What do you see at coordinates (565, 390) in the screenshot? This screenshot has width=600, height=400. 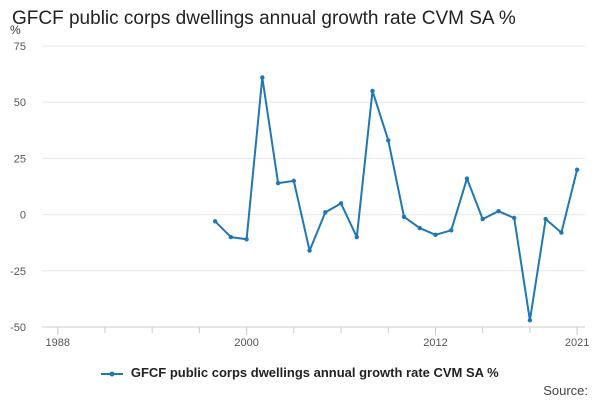 I see `source-label: Source:` at bounding box center [565, 390].